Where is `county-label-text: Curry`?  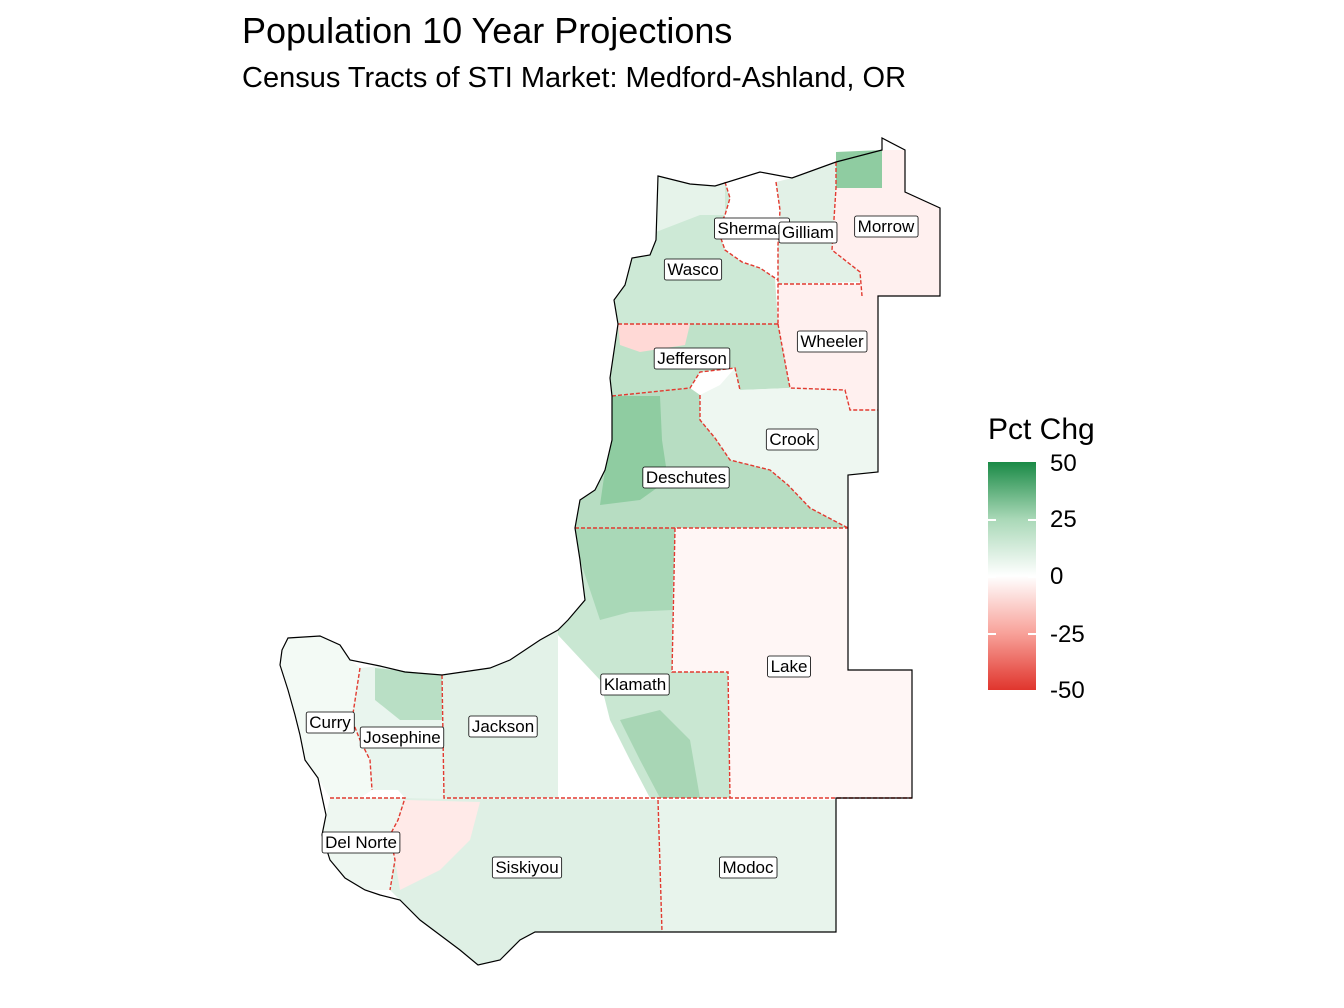
county-label-text: Curry is located at coordinates (330, 722).